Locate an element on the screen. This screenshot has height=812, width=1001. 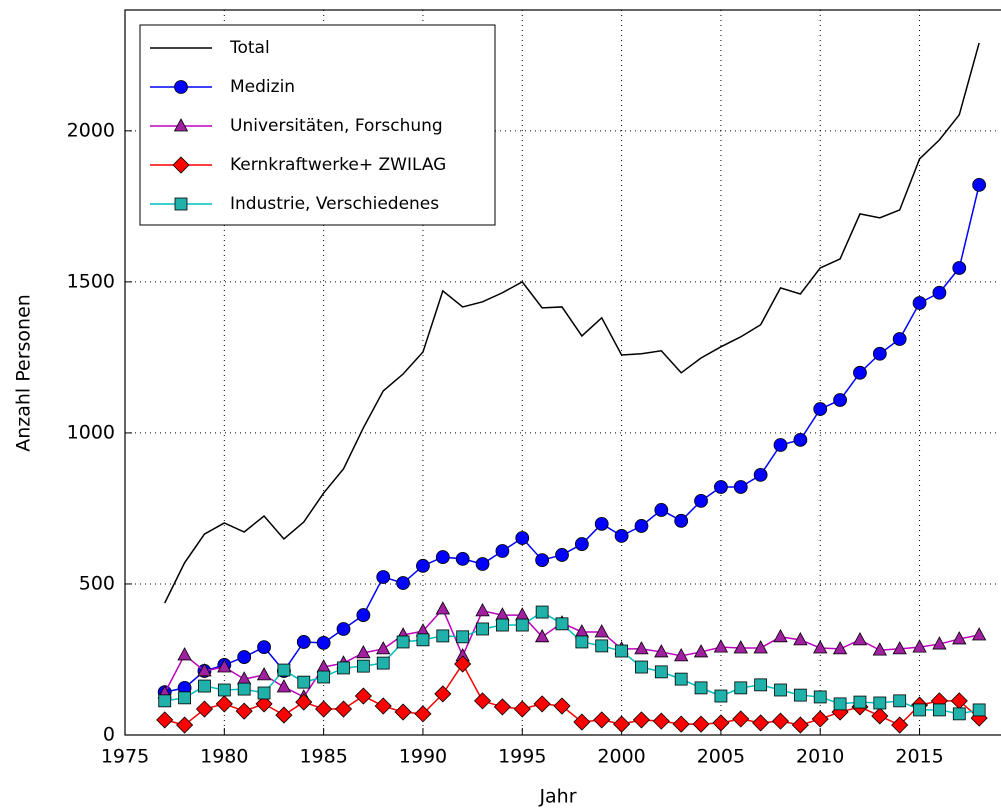
series-line is located at coordinates (572, 652).